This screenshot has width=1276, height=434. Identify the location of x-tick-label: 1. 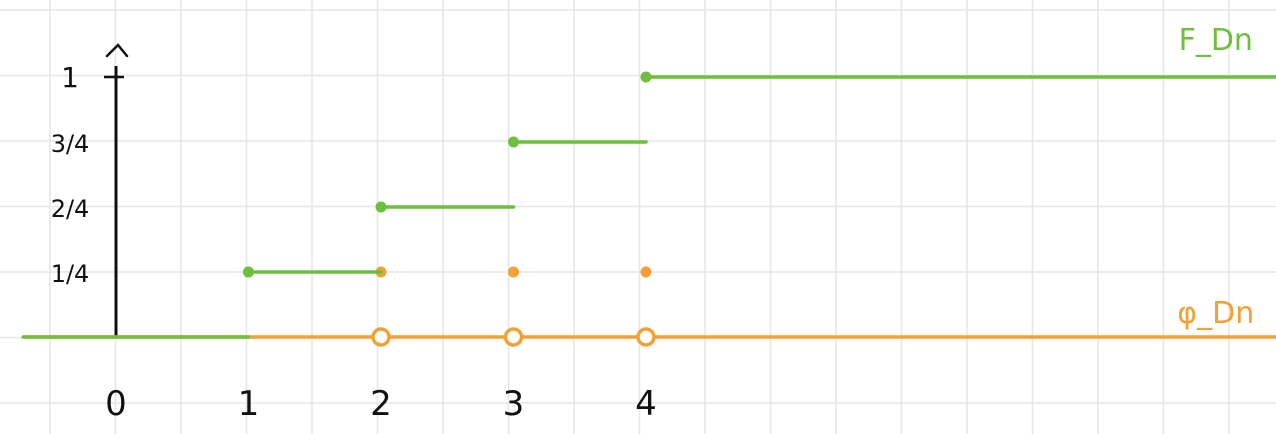
(249, 404).